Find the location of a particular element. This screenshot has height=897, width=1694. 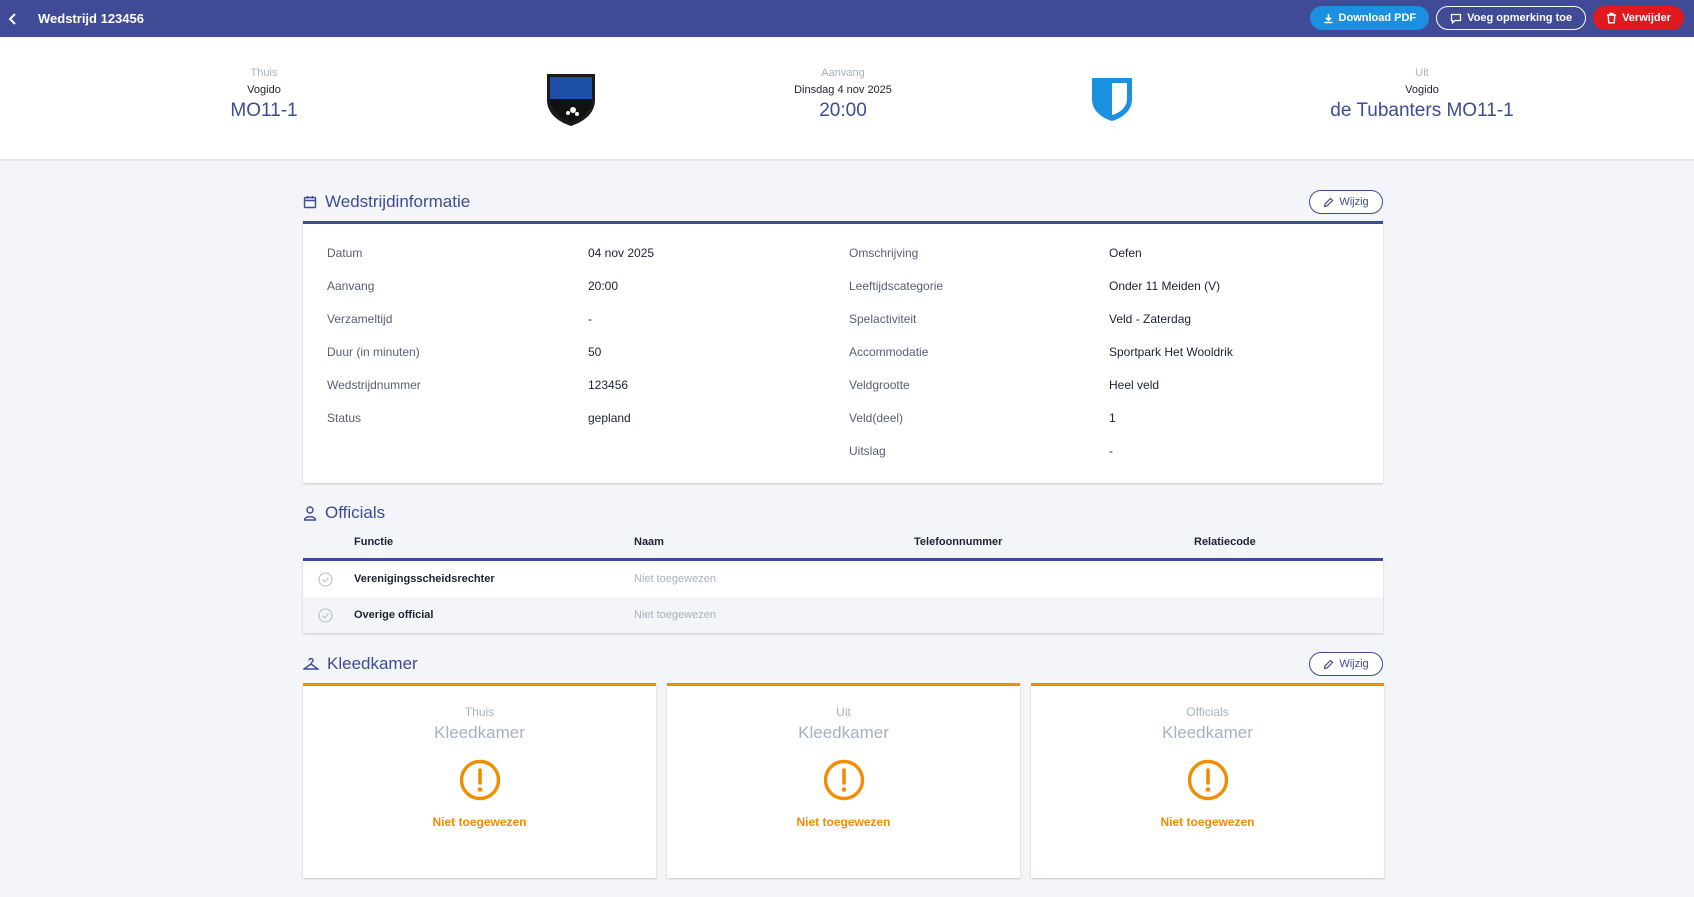

info-label: Uitslag is located at coordinates (867, 451).